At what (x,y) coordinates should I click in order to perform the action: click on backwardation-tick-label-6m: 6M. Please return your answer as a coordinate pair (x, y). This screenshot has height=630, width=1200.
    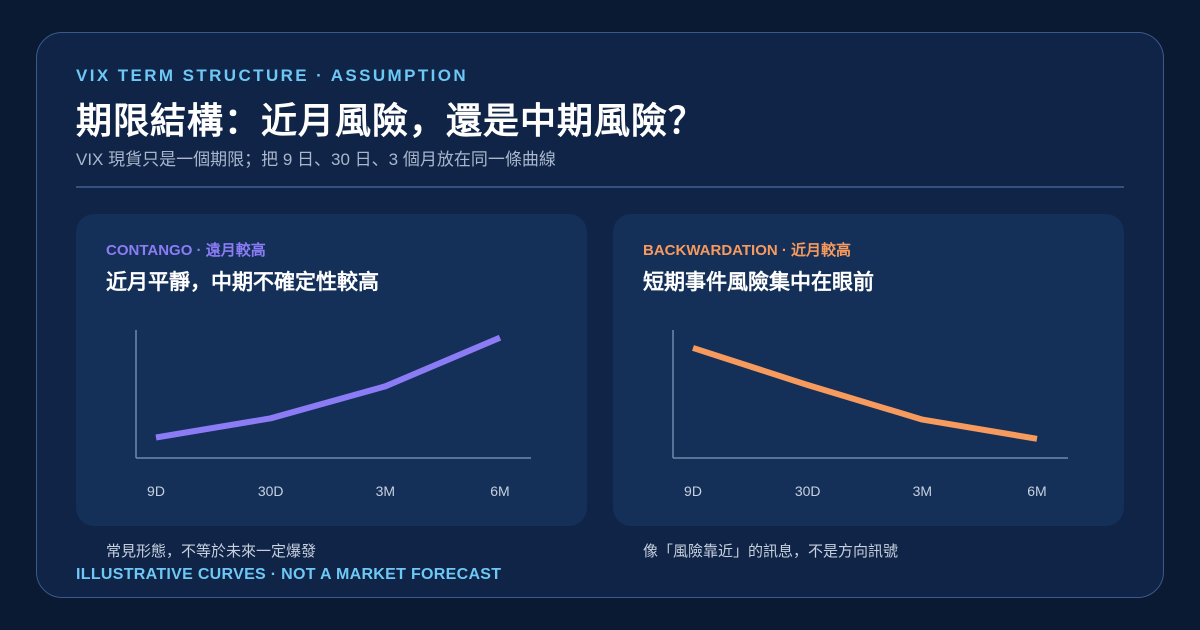
    Looking at the image, I should click on (1036, 491).